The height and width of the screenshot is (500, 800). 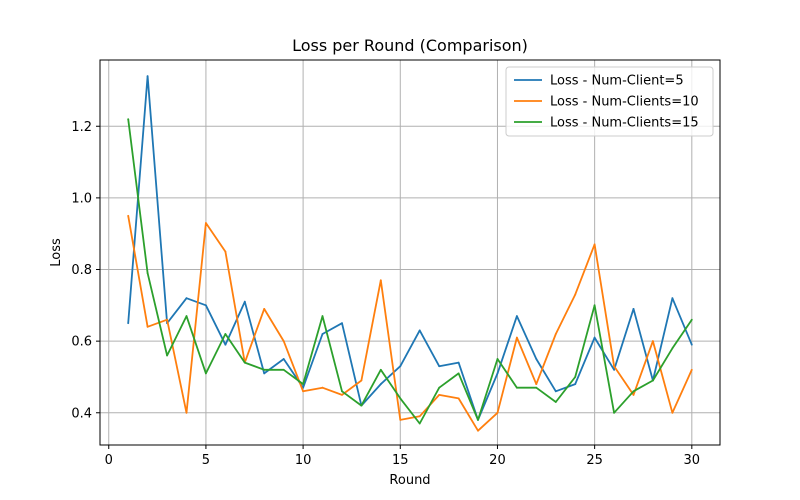 What do you see at coordinates (692, 460) in the screenshot?
I see `x-tick-label: 30` at bounding box center [692, 460].